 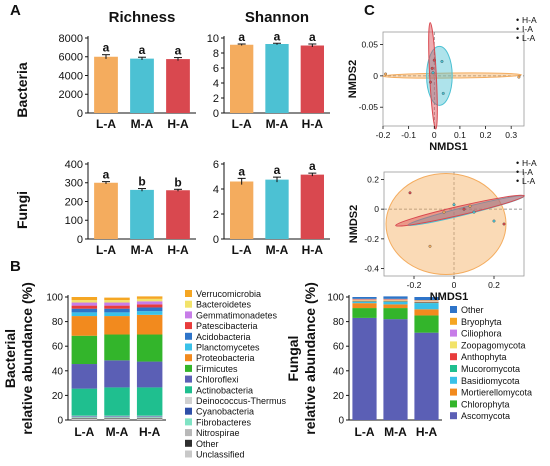 I want to click on legend-label: Actinobacteria, so click(x=224, y=390).